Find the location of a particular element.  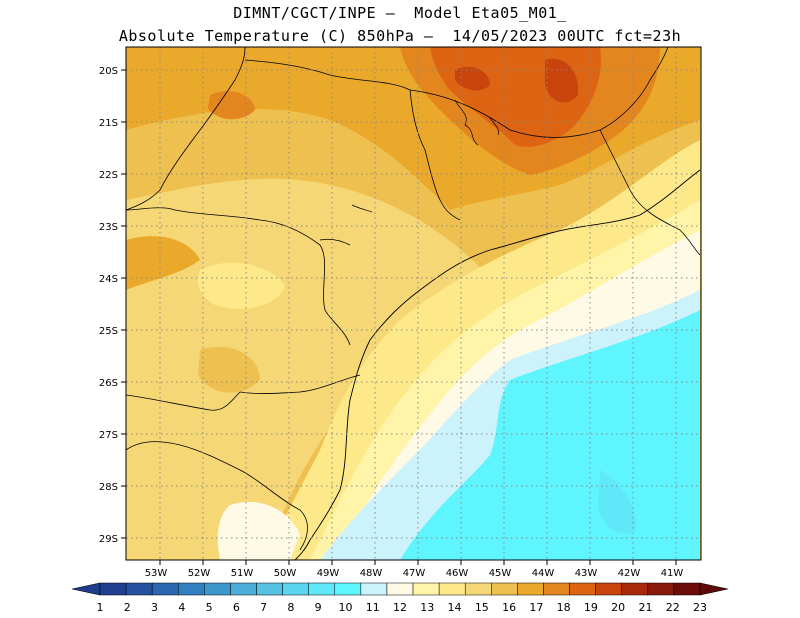

lat-label: 23S is located at coordinates (108, 227).